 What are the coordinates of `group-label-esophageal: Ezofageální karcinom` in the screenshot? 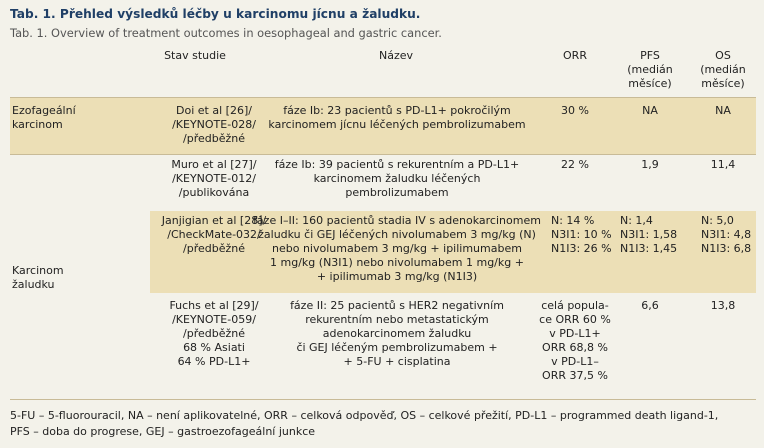 It's located at (44, 118).